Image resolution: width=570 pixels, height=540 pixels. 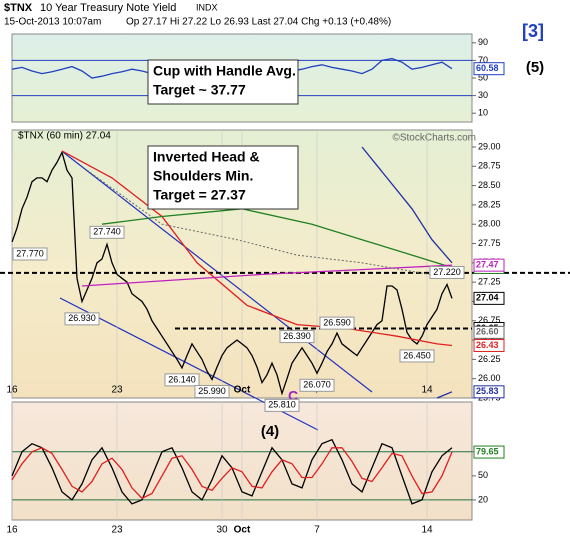 I want to click on exchange: INDX, so click(x=207, y=7).